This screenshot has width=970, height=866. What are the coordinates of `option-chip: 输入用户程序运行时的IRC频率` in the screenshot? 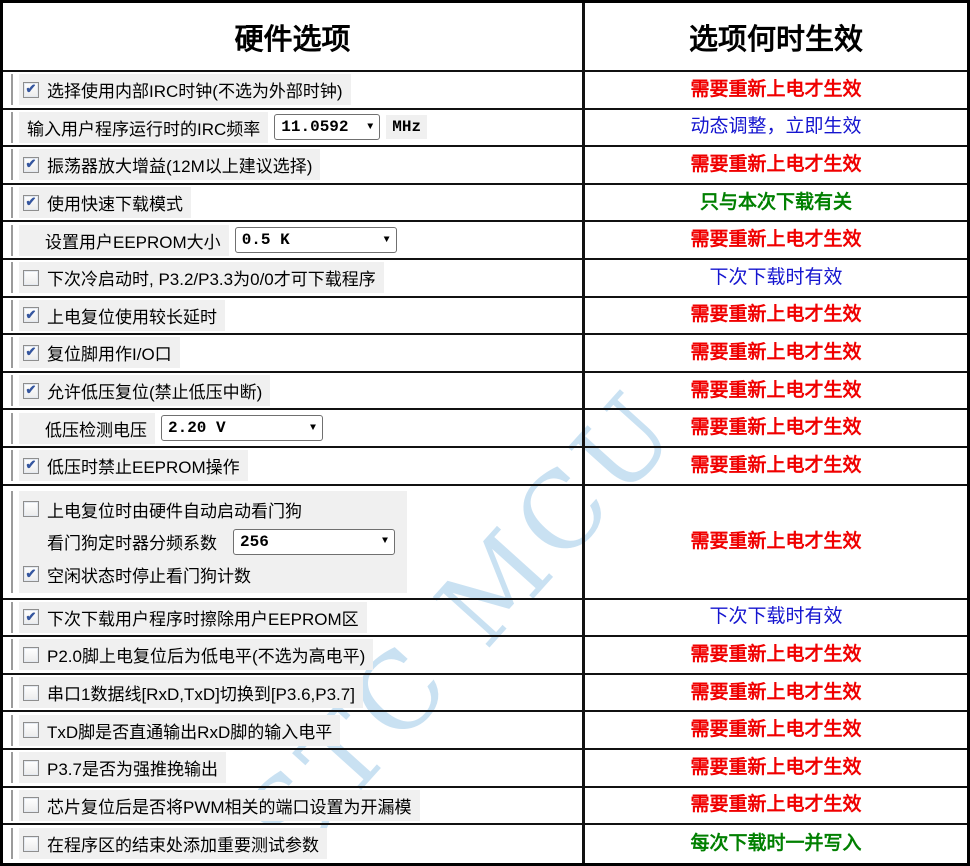 It's located at (144, 127).